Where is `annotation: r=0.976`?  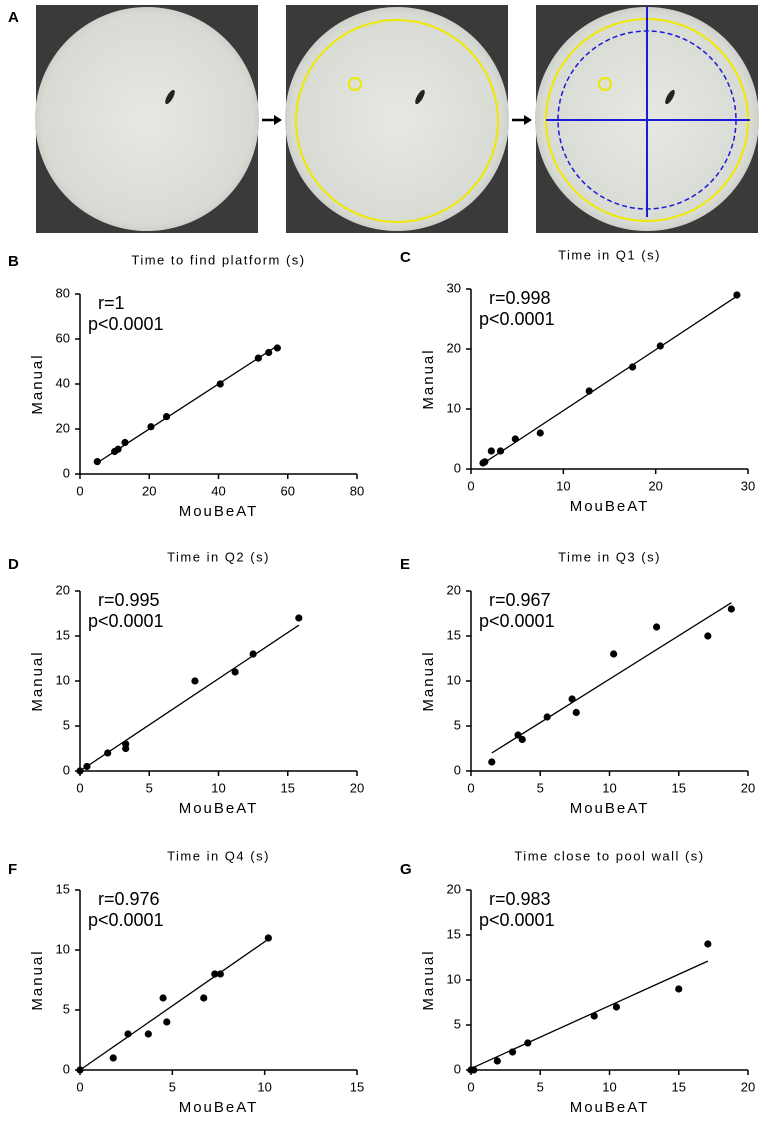
annotation: r=0.976 is located at coordinates (129, 899).